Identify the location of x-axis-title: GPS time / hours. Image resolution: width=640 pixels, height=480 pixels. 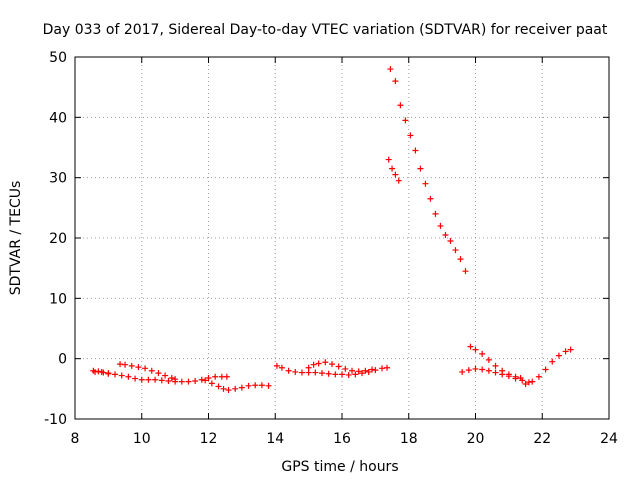
(339, 467).